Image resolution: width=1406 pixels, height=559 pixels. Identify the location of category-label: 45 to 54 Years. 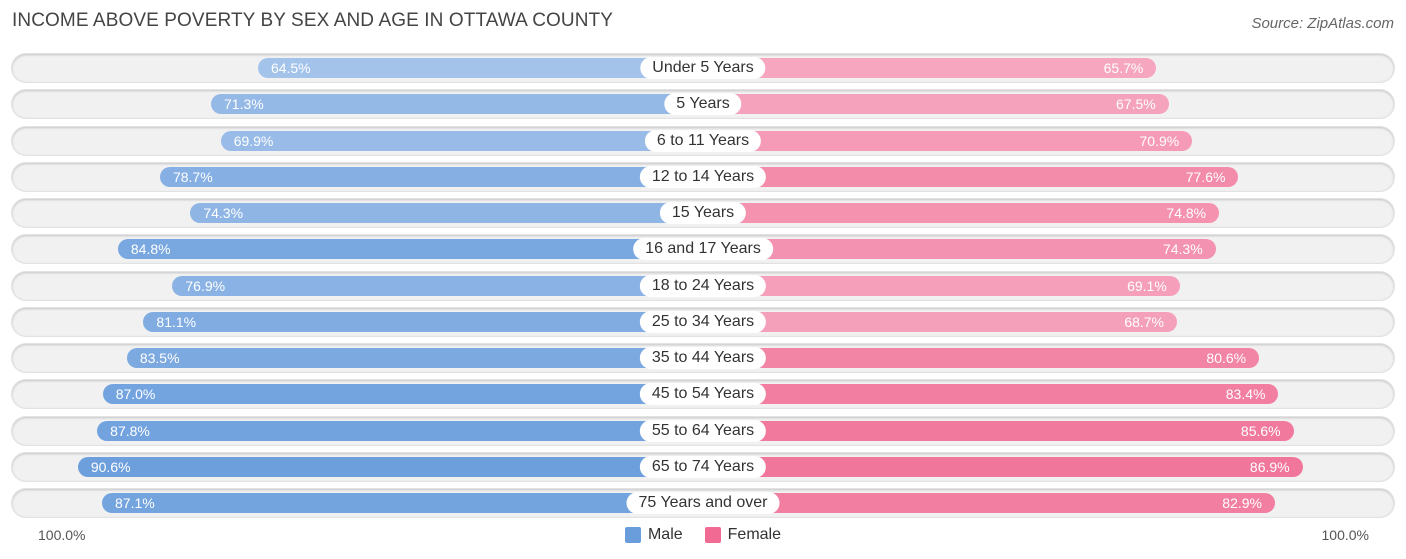
(703, 394).